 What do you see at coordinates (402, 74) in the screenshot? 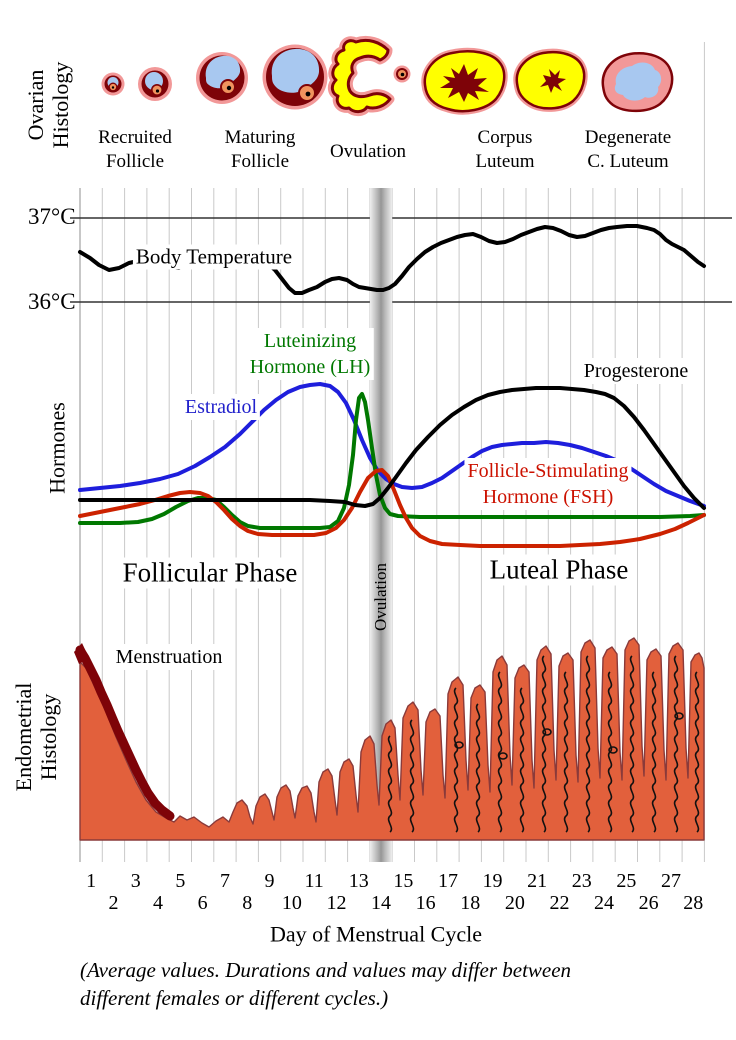
I see `released-ovum-icon` at bounding box center [402, 74].